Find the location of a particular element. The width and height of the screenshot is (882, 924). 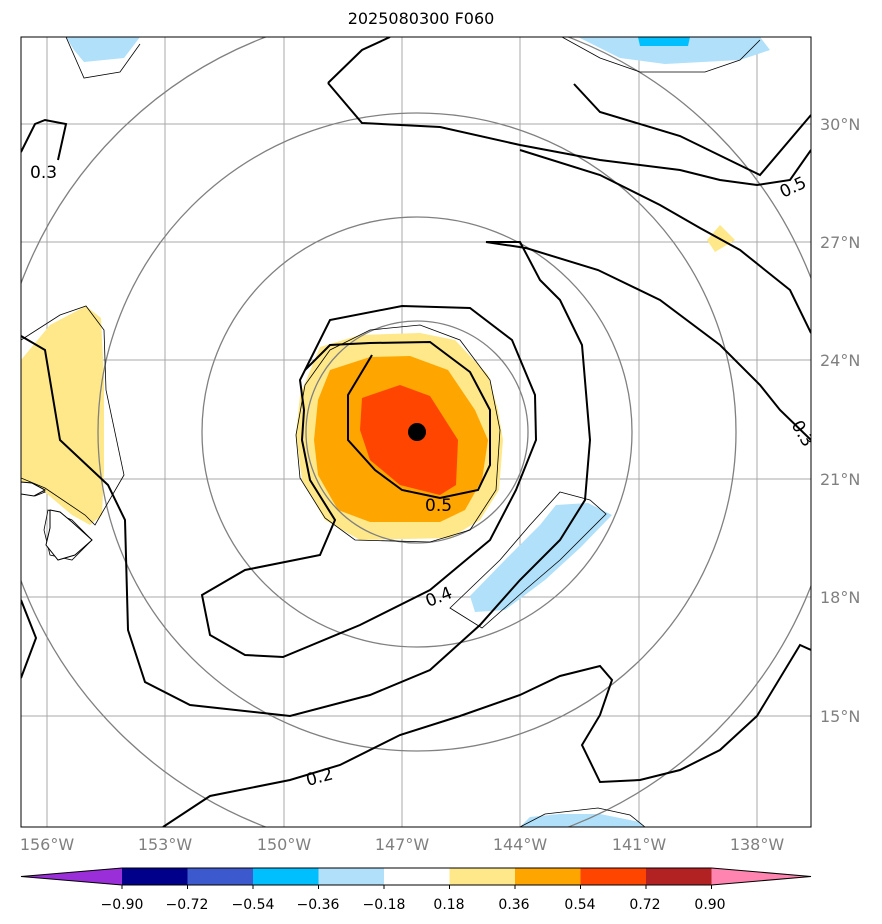

colorbar-extend-low is located at coordinates (71, 876).